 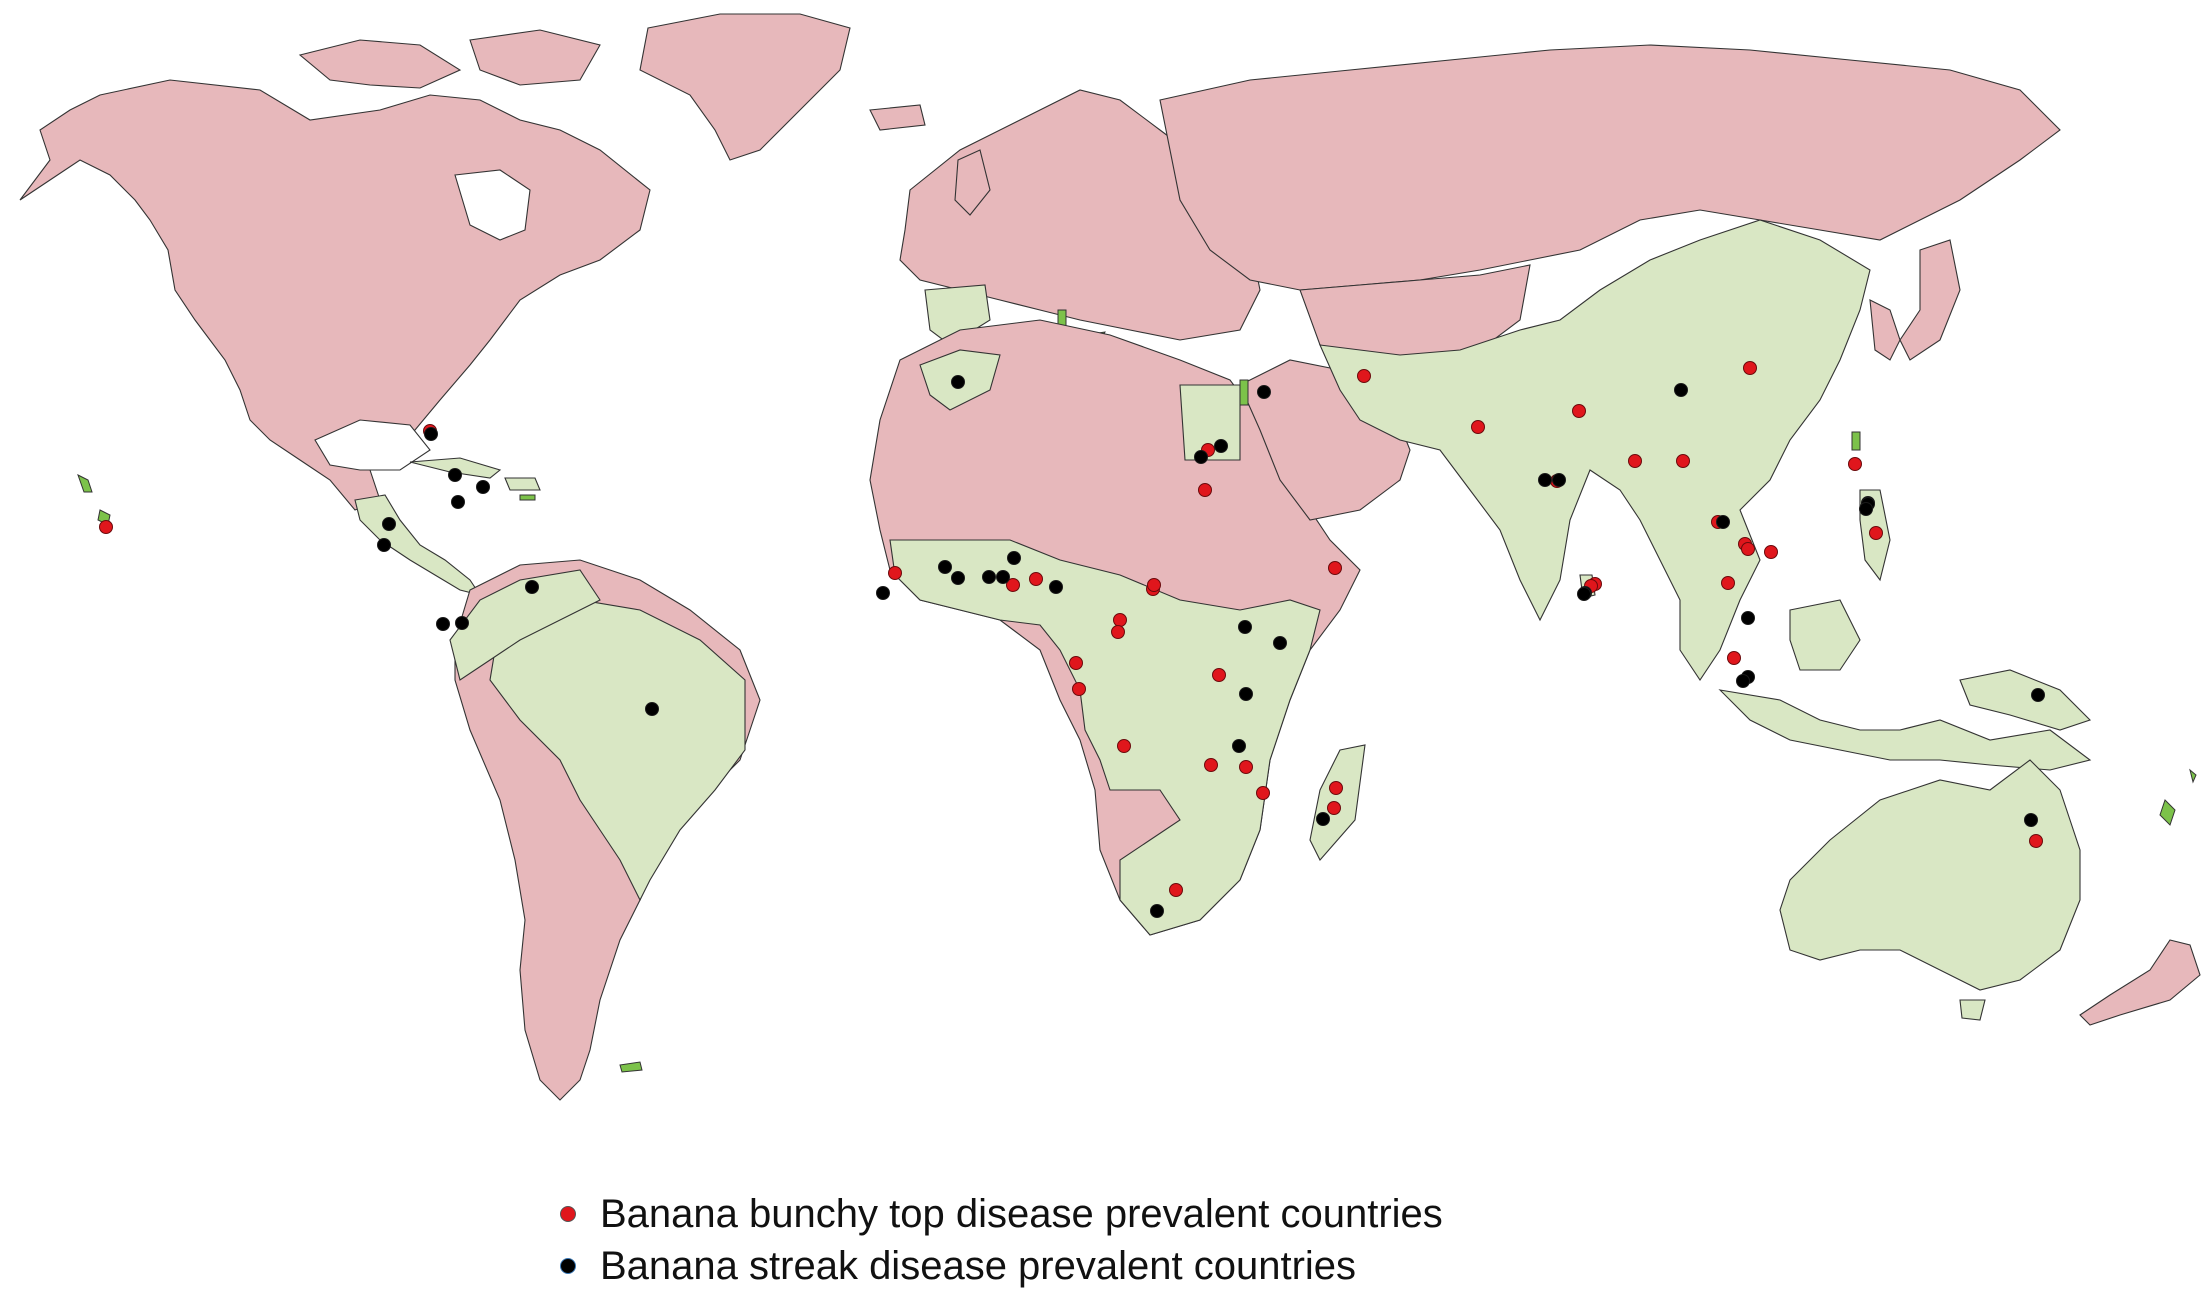 I want to click on hawaii-islands, so click(x=85, y=483).